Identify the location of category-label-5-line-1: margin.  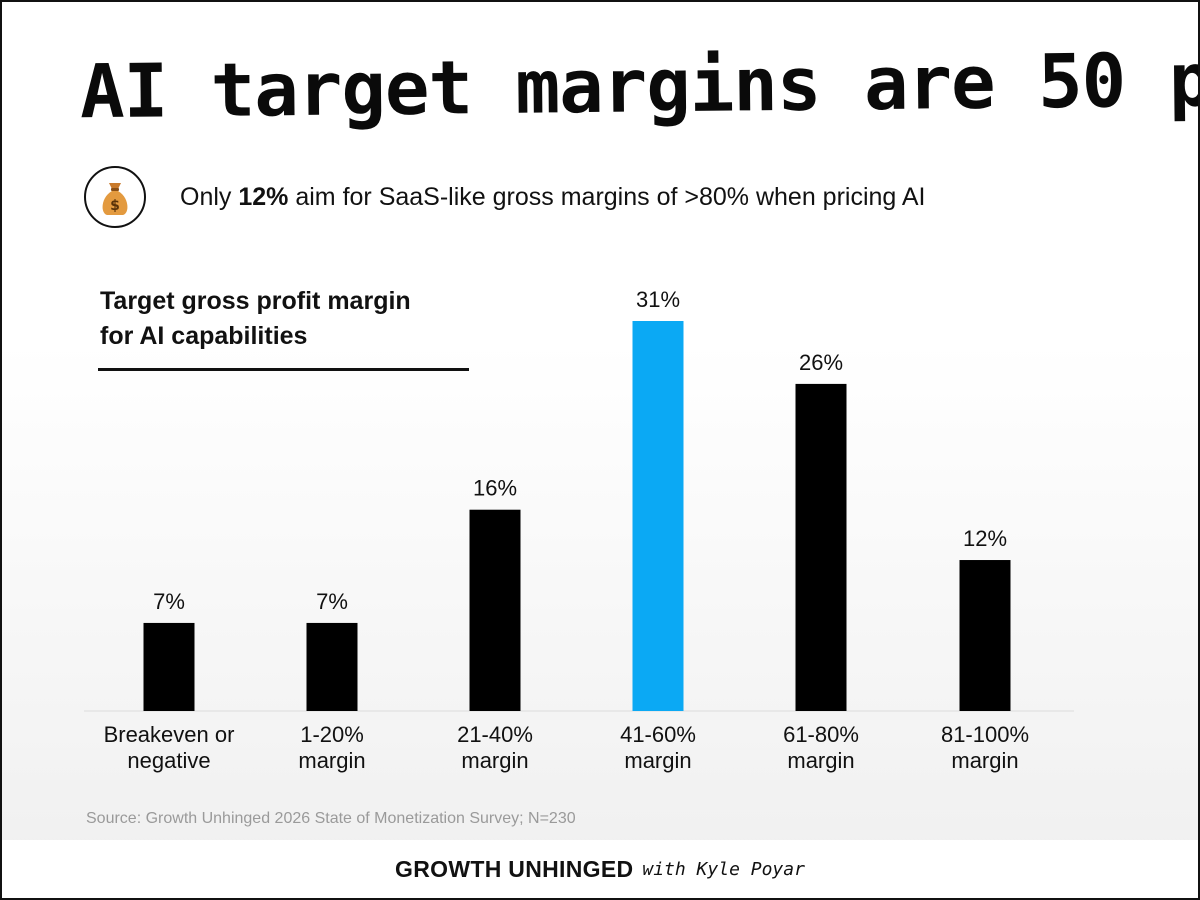
(984, 760).